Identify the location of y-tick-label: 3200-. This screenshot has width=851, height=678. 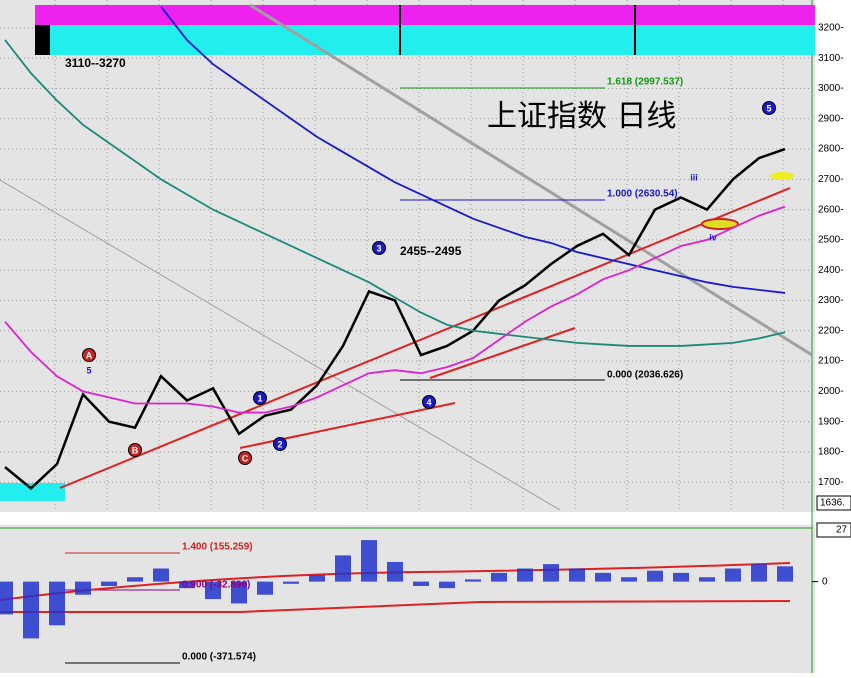
(831, 28).